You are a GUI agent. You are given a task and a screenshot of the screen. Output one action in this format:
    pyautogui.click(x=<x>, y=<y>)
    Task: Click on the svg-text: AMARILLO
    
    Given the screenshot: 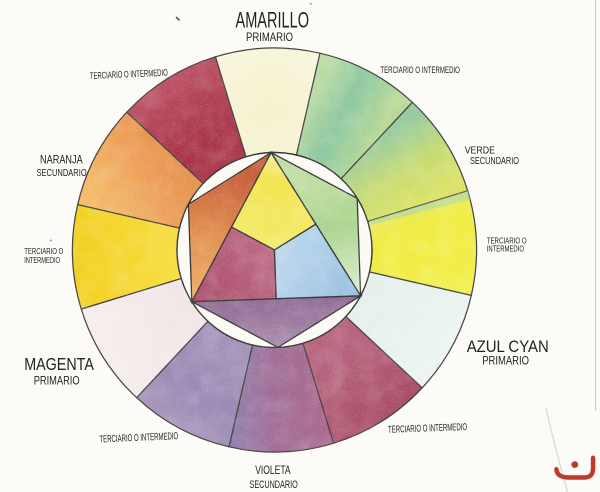 What is the action you would take?
    pyautogui.click(x=273, y=20)
    